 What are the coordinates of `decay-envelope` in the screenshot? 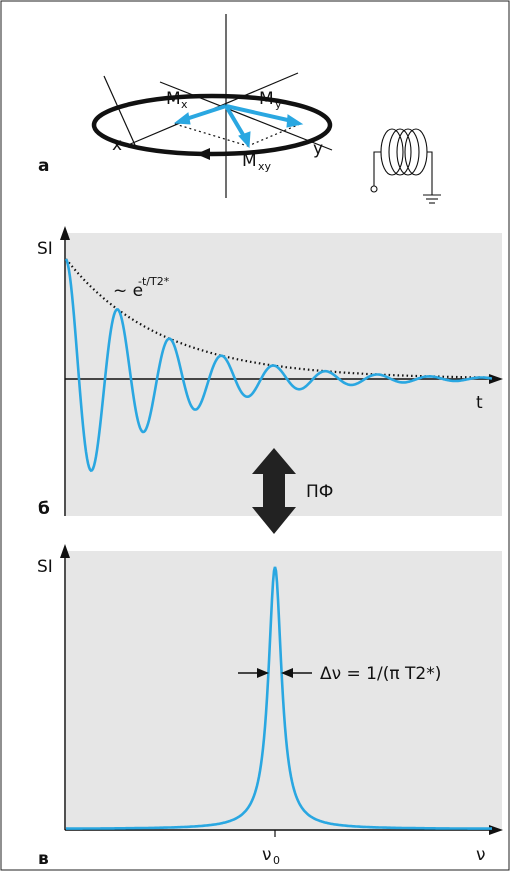 It's located at (278, 318).